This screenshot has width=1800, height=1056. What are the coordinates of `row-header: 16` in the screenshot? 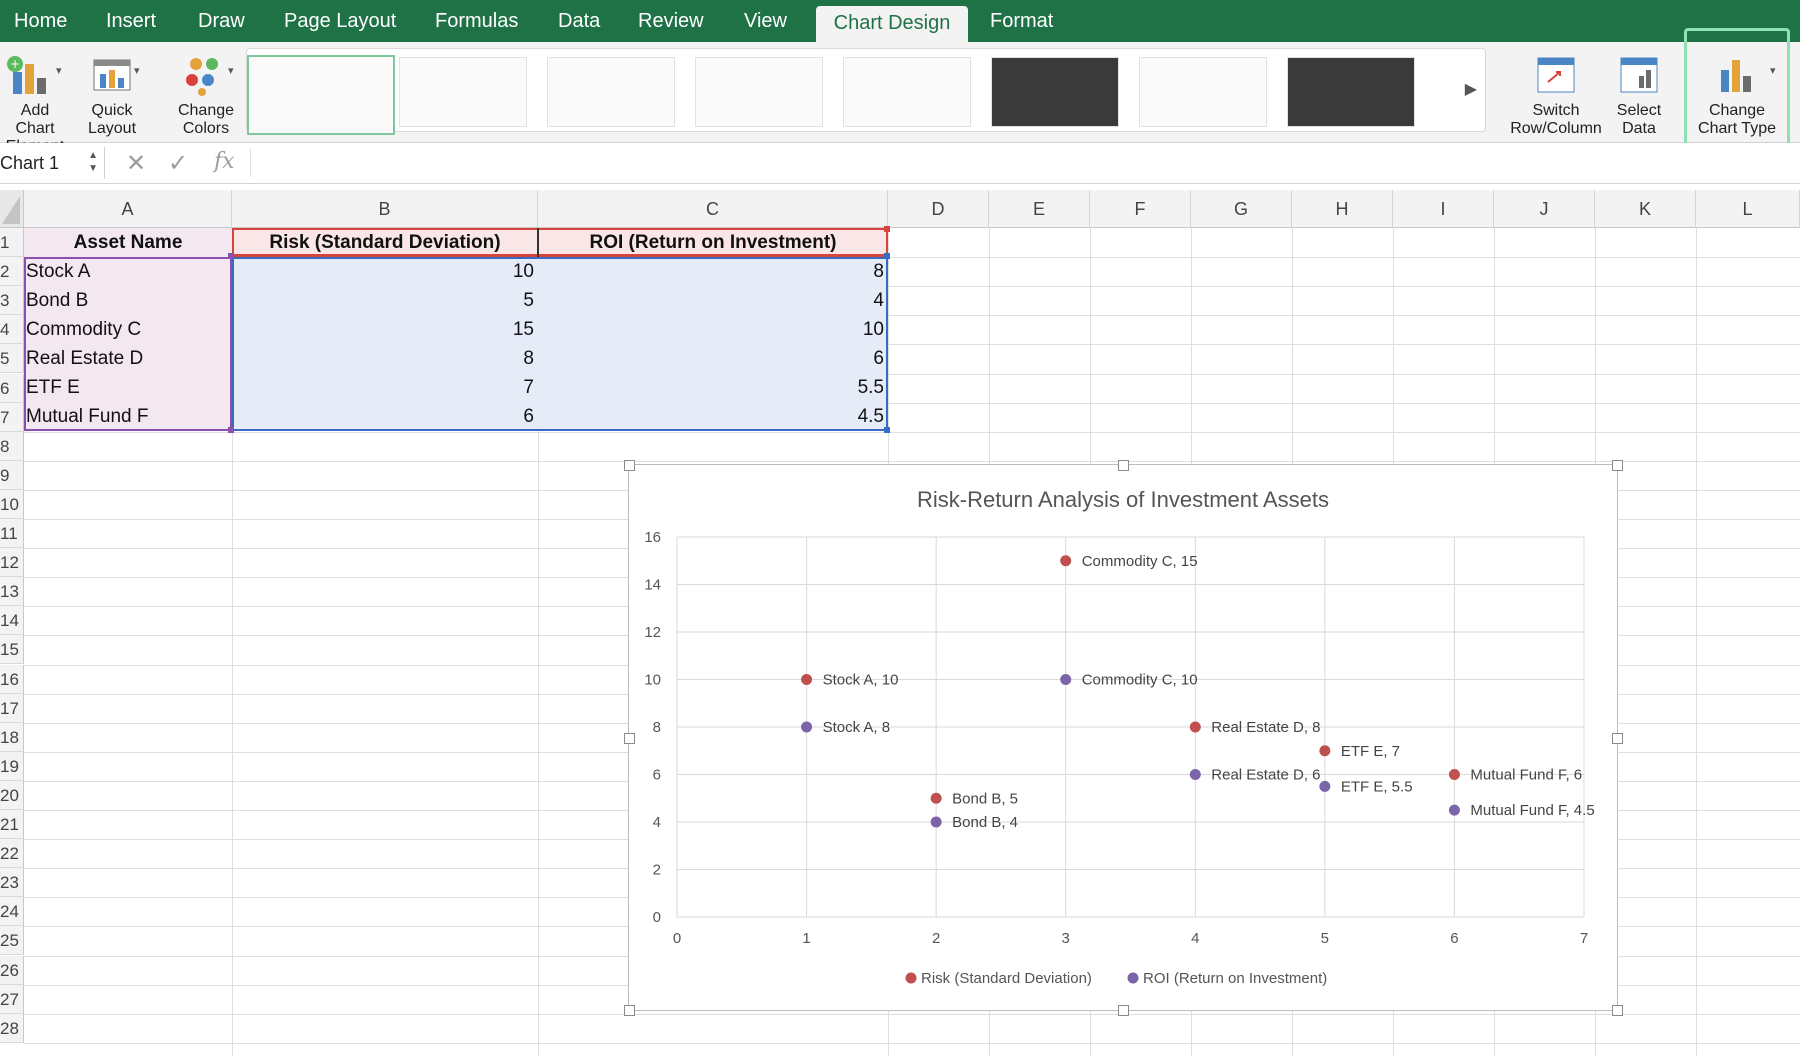 It's located at (12, 679).